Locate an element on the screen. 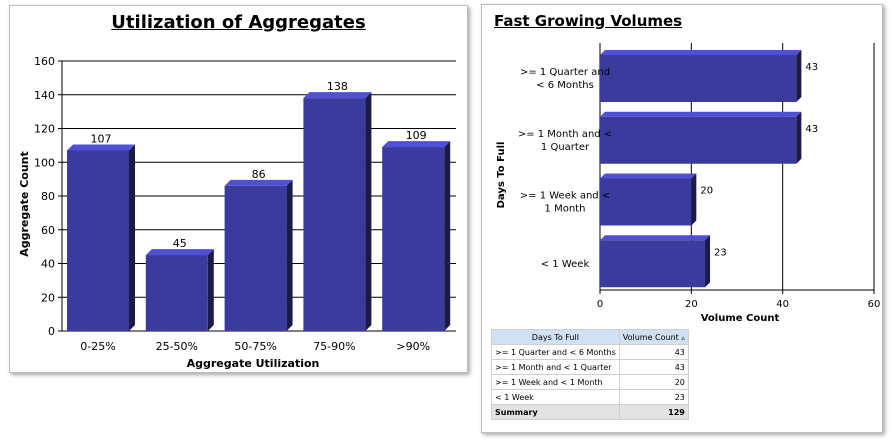 The width and height of the screenshot is (893, 442). utilization-chart-title: Utilization of Aggregates is located at coordinates (238, 22).